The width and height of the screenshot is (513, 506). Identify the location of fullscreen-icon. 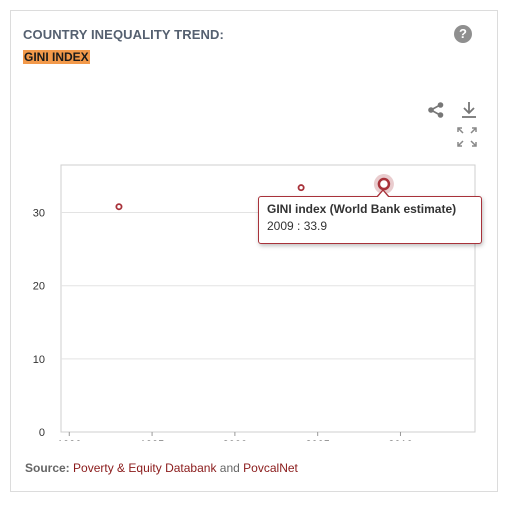
(467, 137).